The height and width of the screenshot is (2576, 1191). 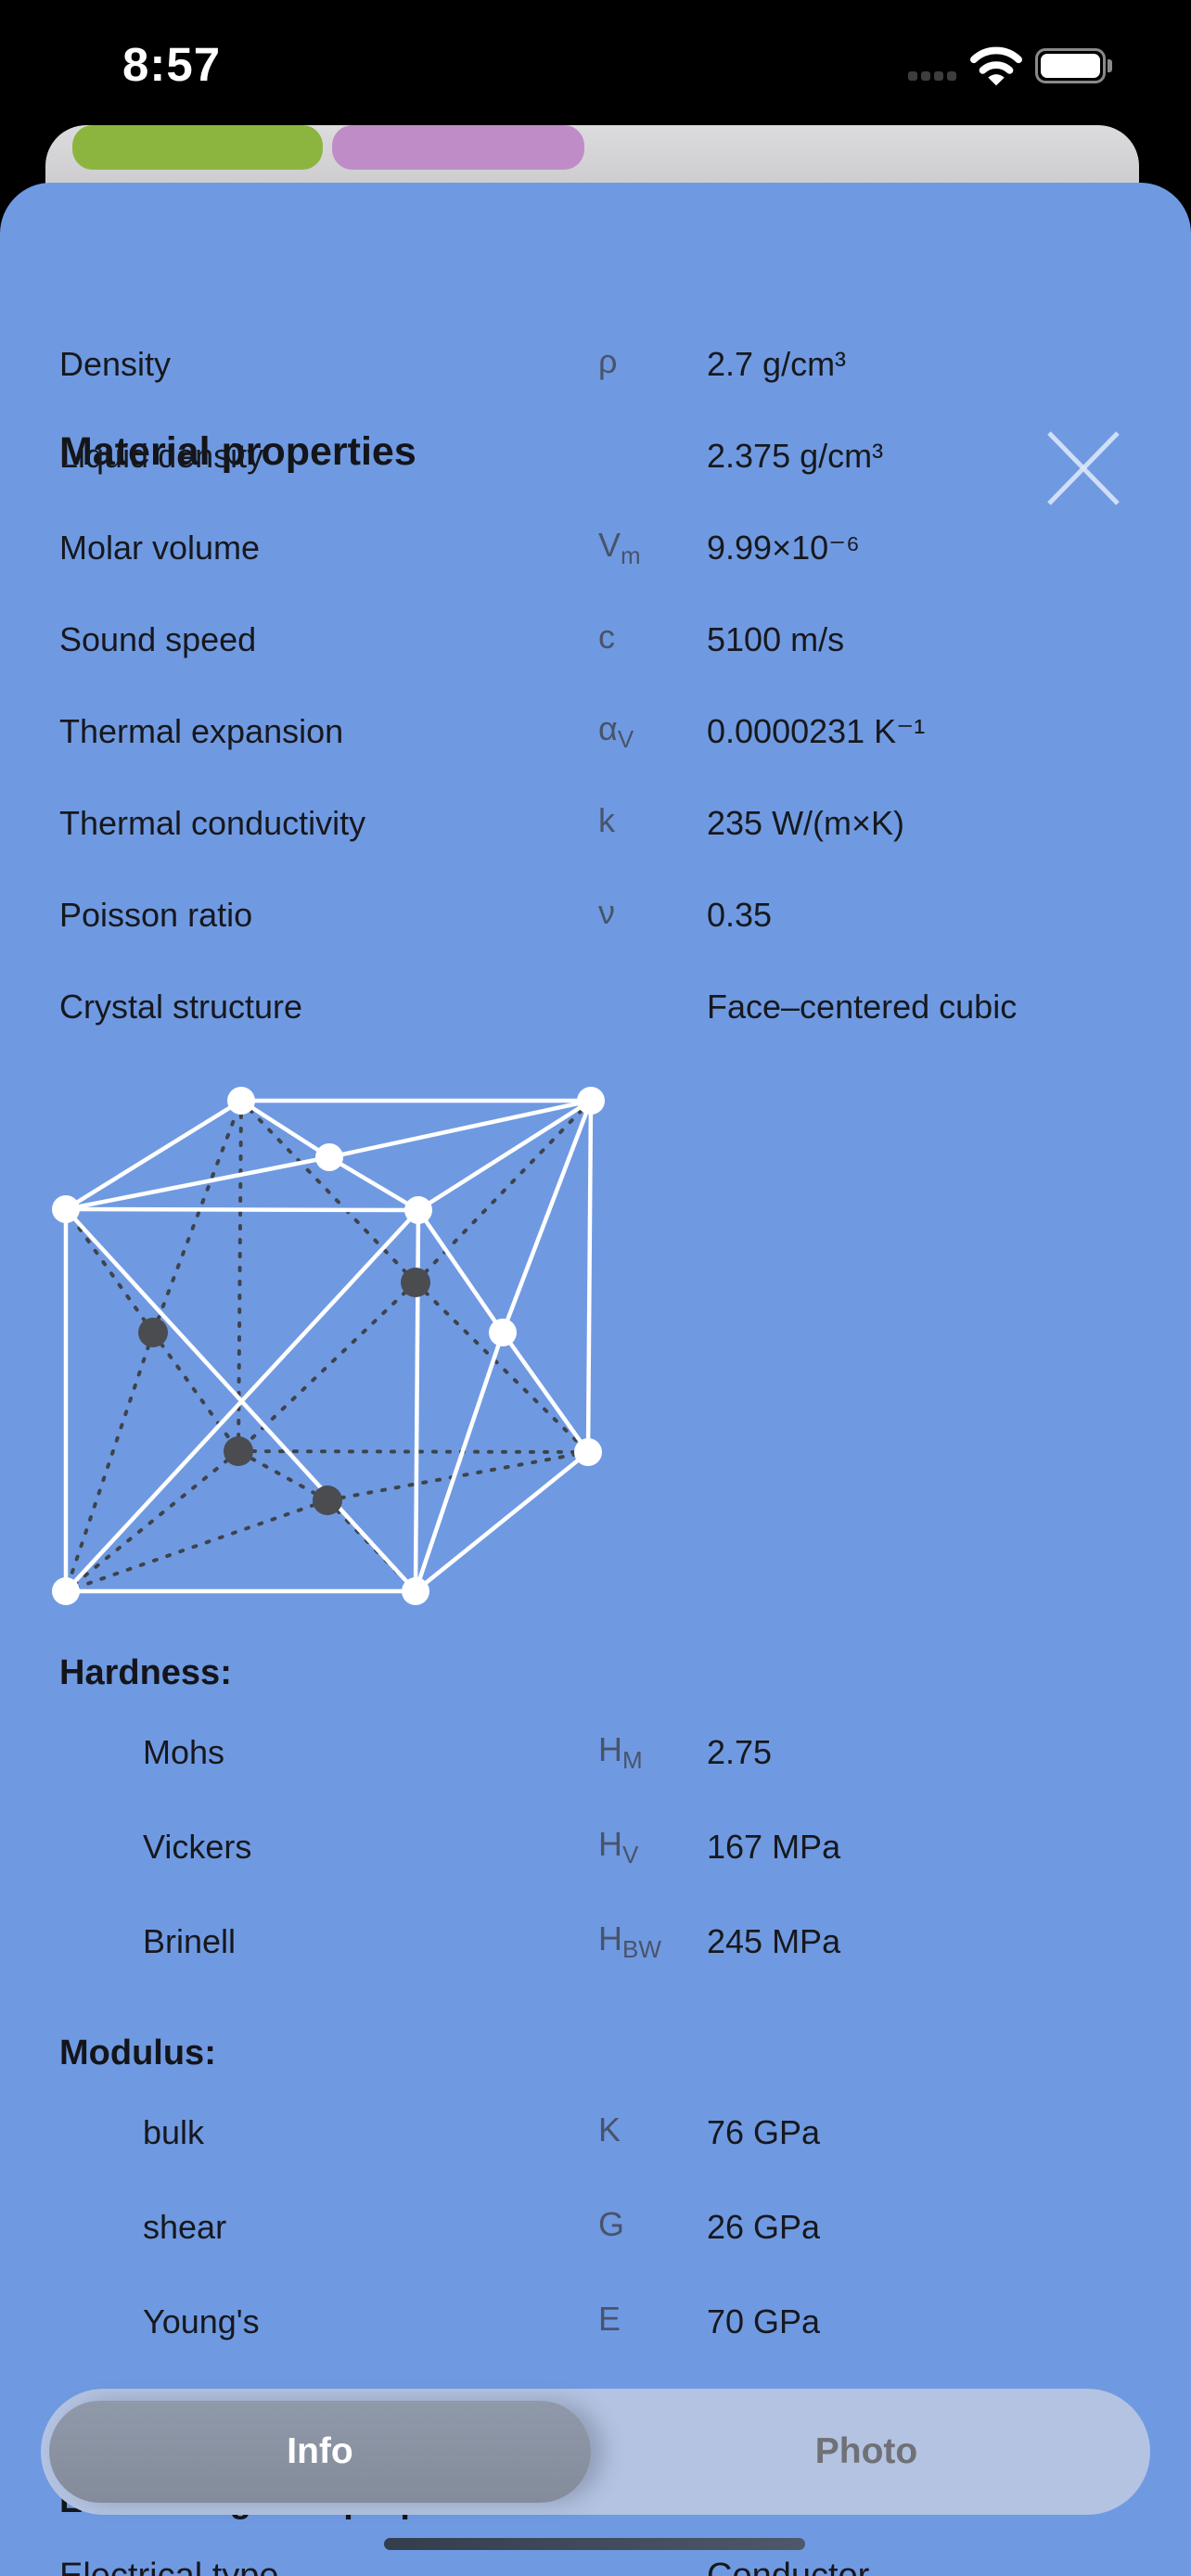 What do you see at coordinates (611, 2223) in the screenshot?
I see `property-symbol: G` at bounding box center [611, 2223].